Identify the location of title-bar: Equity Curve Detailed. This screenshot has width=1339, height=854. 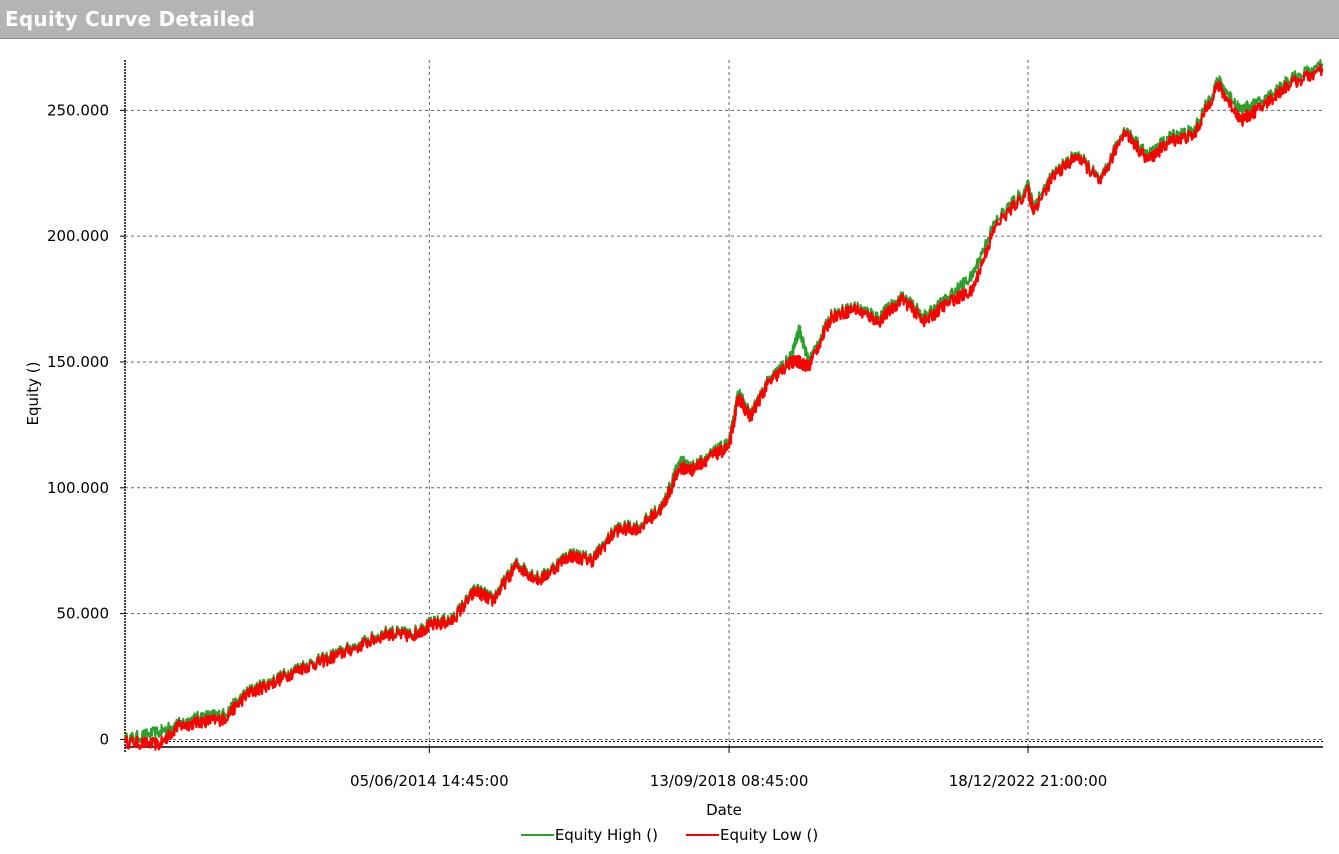
(669, 19).